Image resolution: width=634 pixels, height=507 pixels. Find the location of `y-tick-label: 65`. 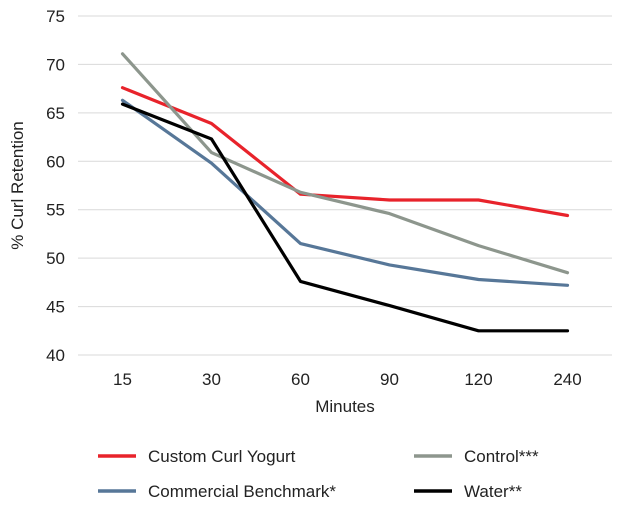

y-tick-label: 65 is located at coordinates (55, 113).